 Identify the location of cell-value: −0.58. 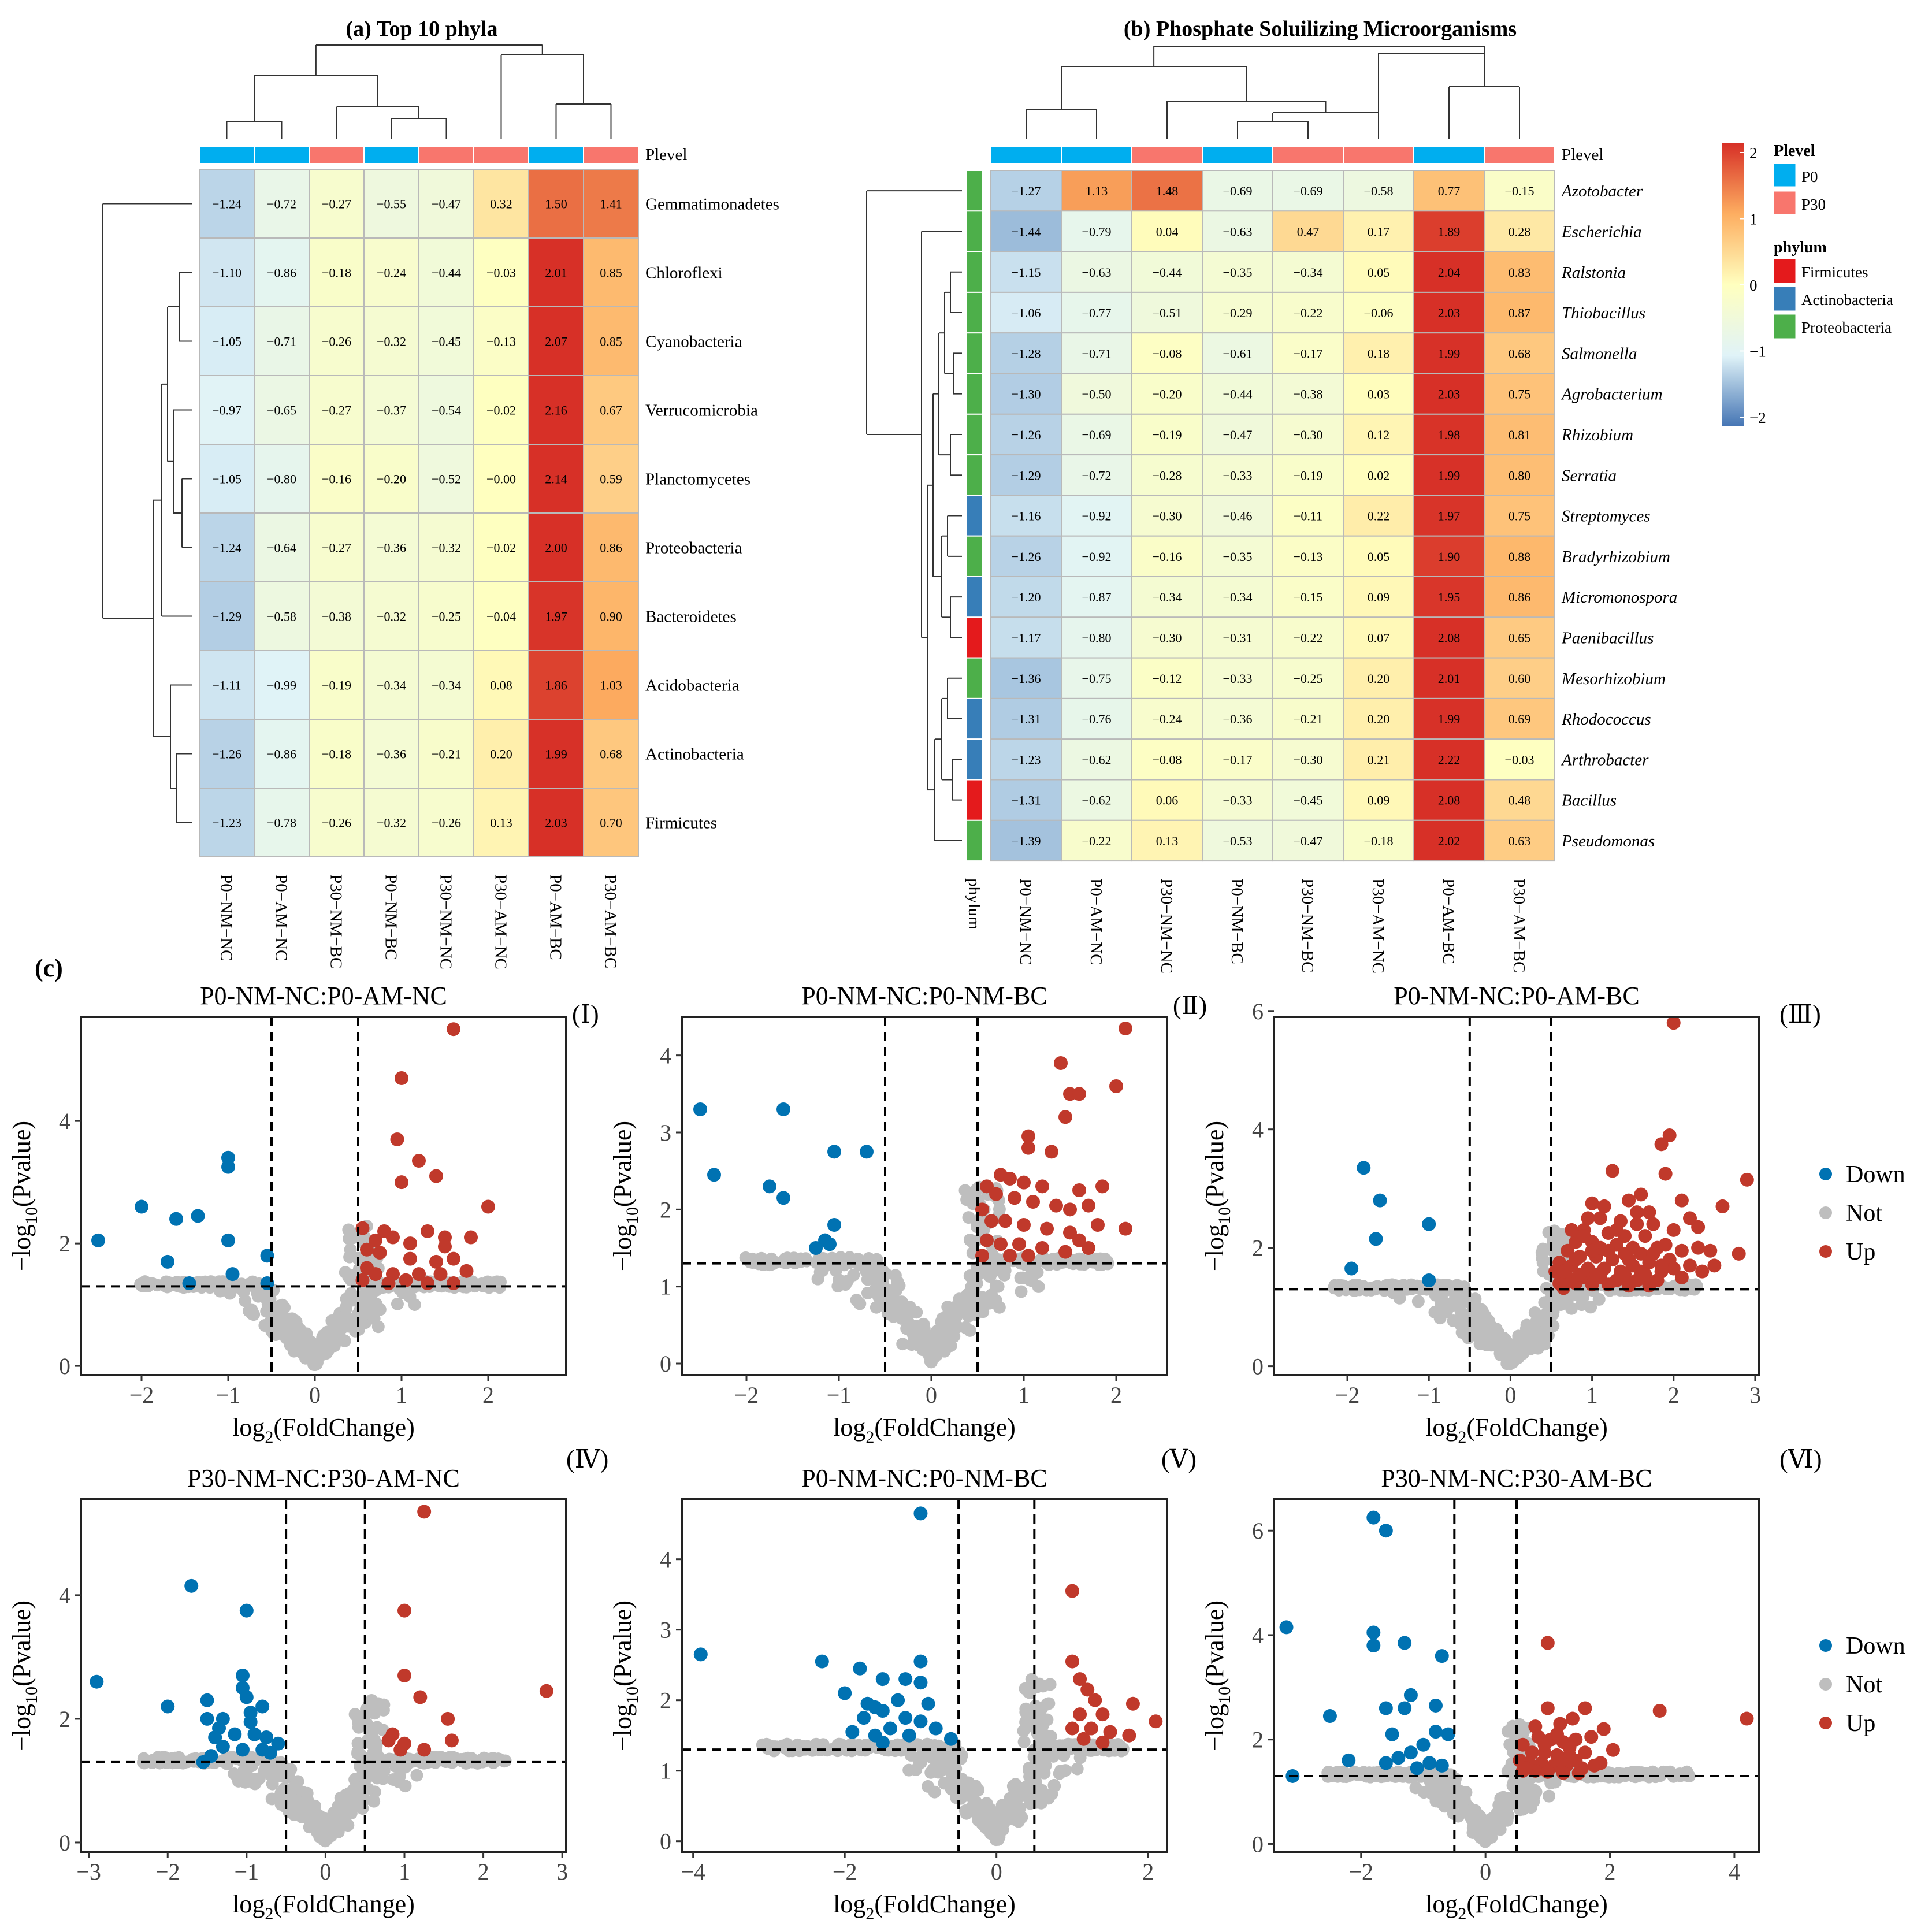
(1379, 191).